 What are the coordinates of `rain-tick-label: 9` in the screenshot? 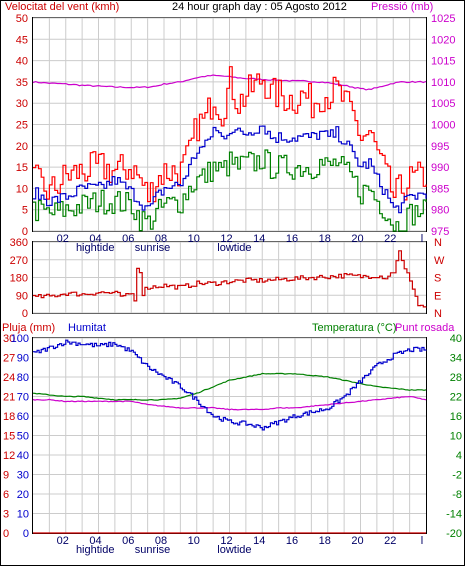 It's located at (6, 476).